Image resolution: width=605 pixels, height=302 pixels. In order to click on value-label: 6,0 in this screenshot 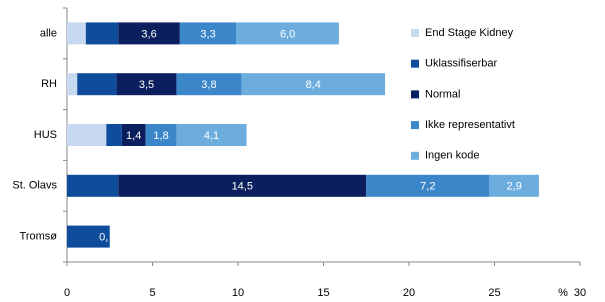, I will do `click(287, 34)`.